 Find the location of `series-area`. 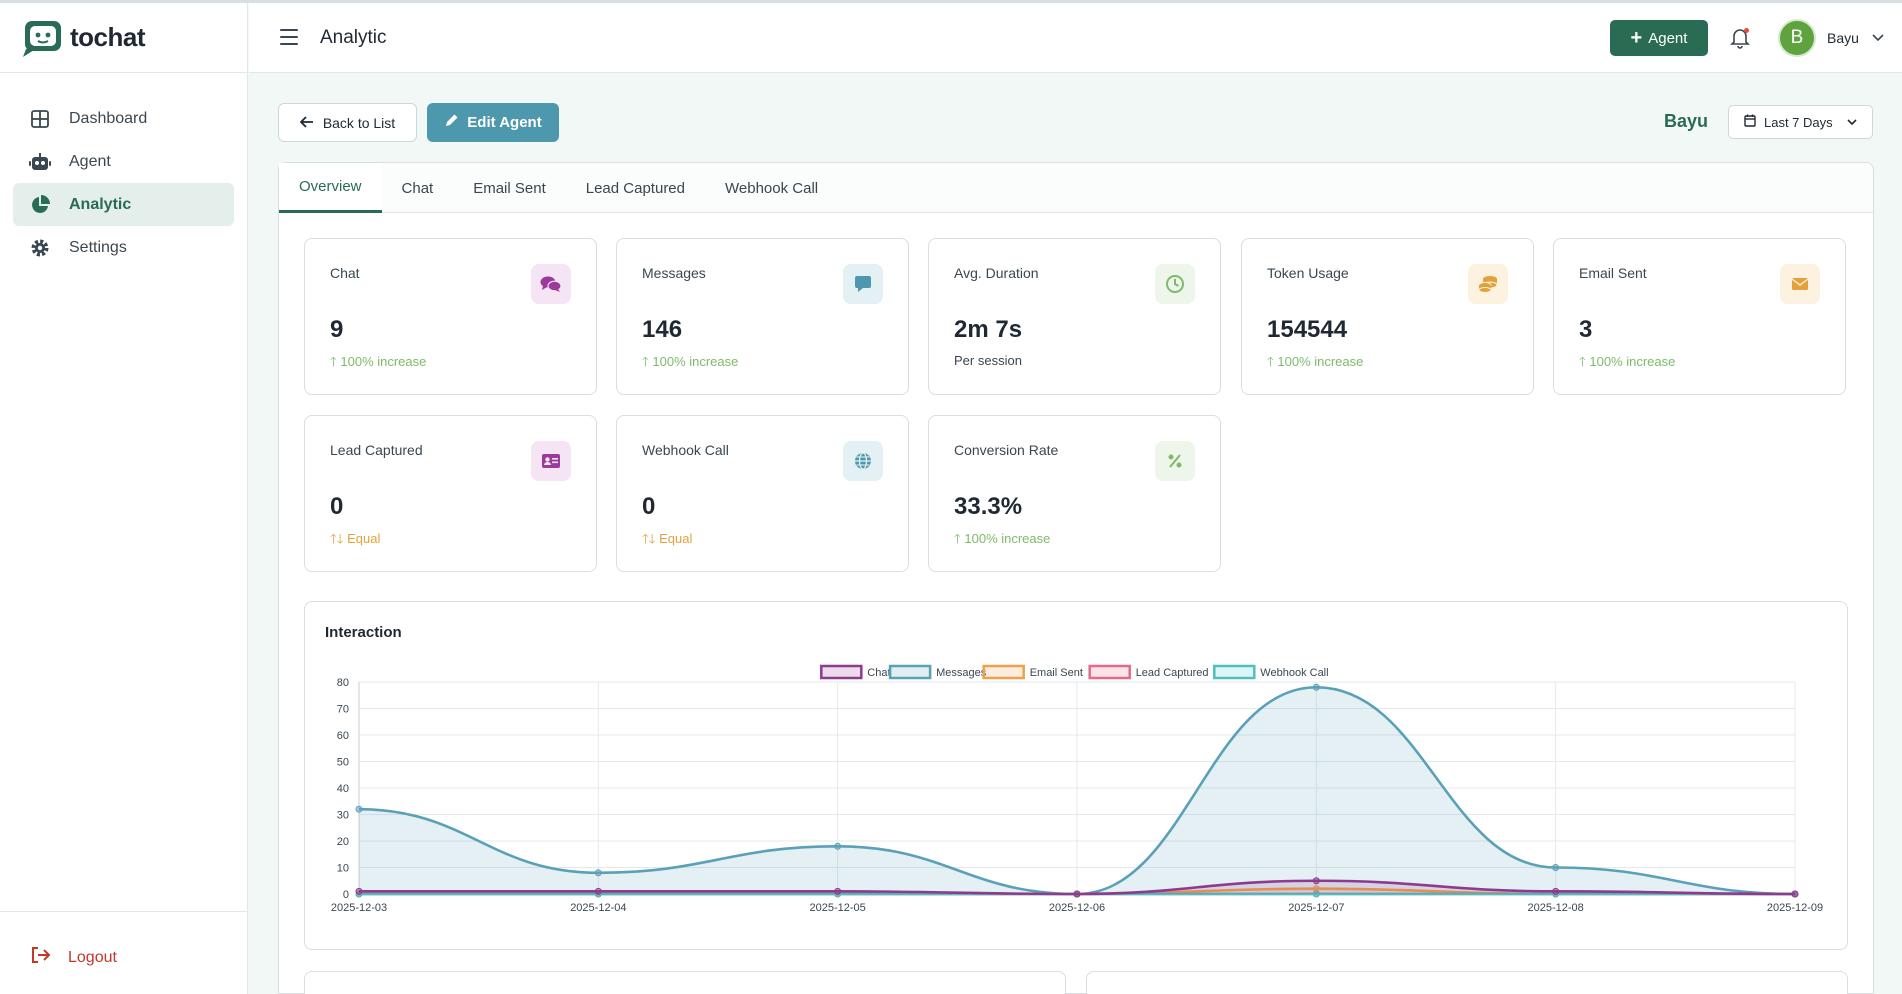

series-area is located at coordinates (1077, 891).